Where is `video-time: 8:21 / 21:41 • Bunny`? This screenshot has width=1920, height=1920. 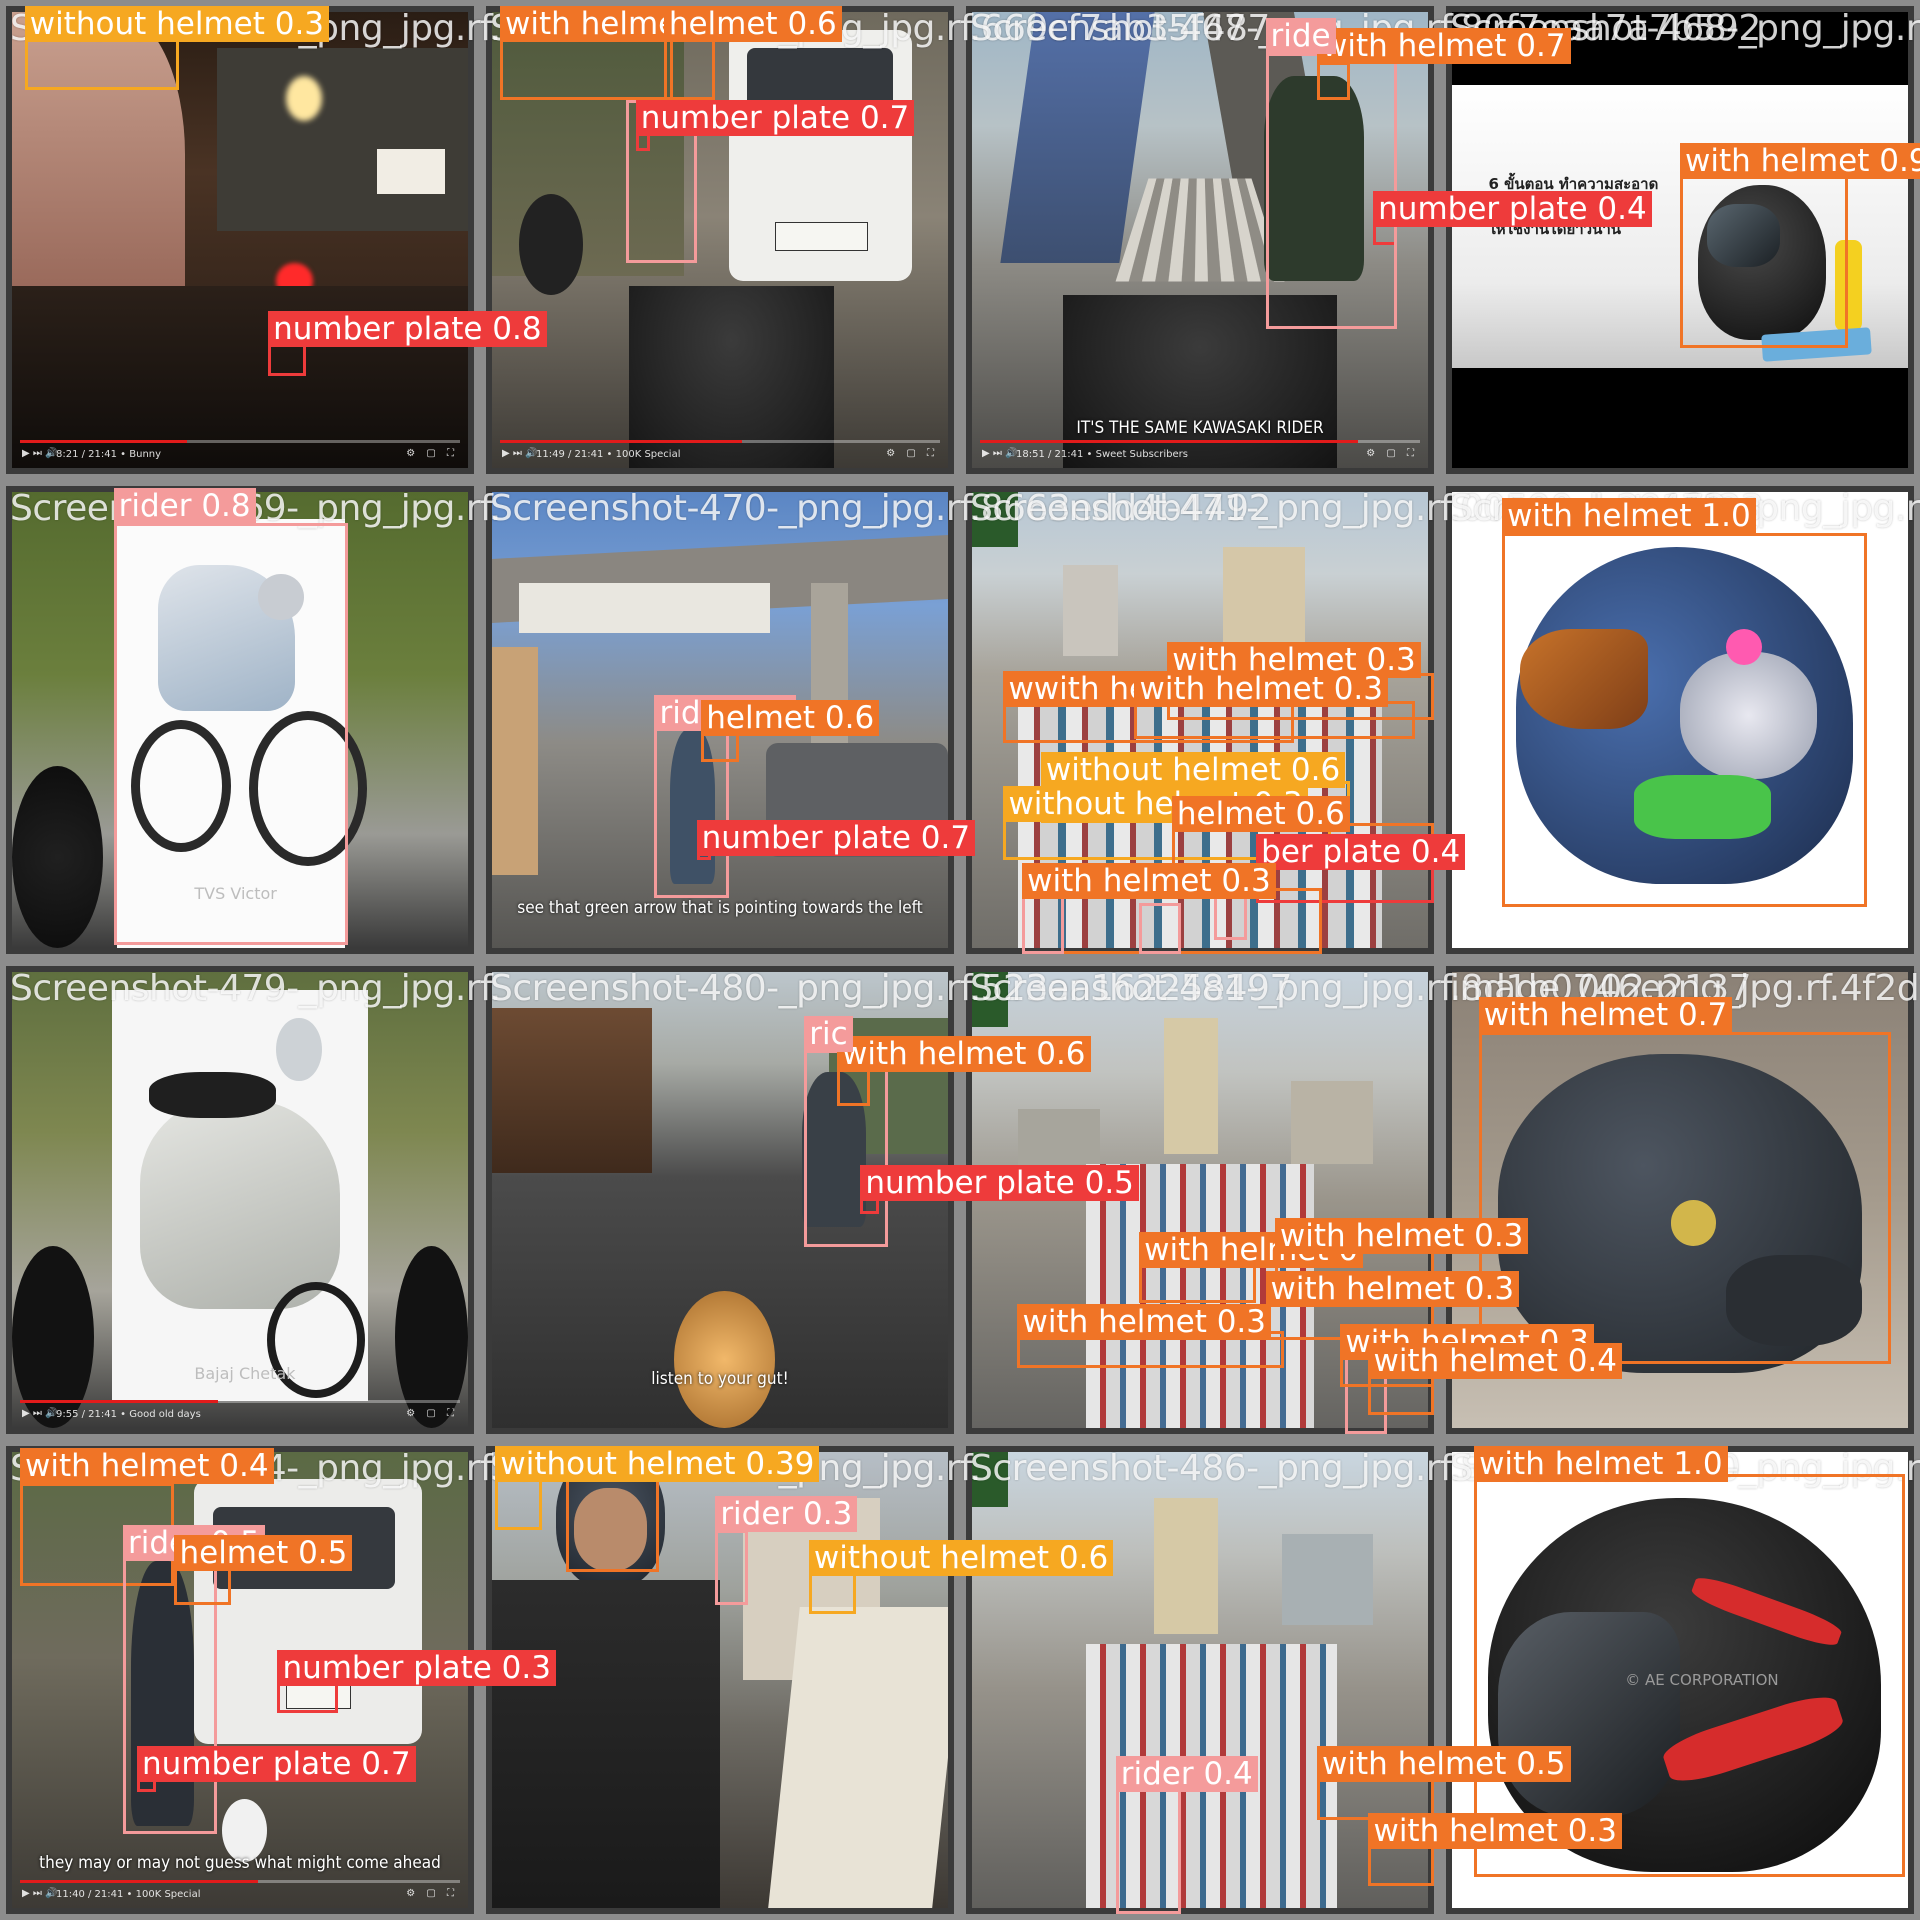 video-time: 8:21 / 21:41 • Bunny is located at coordinates (109, 454).